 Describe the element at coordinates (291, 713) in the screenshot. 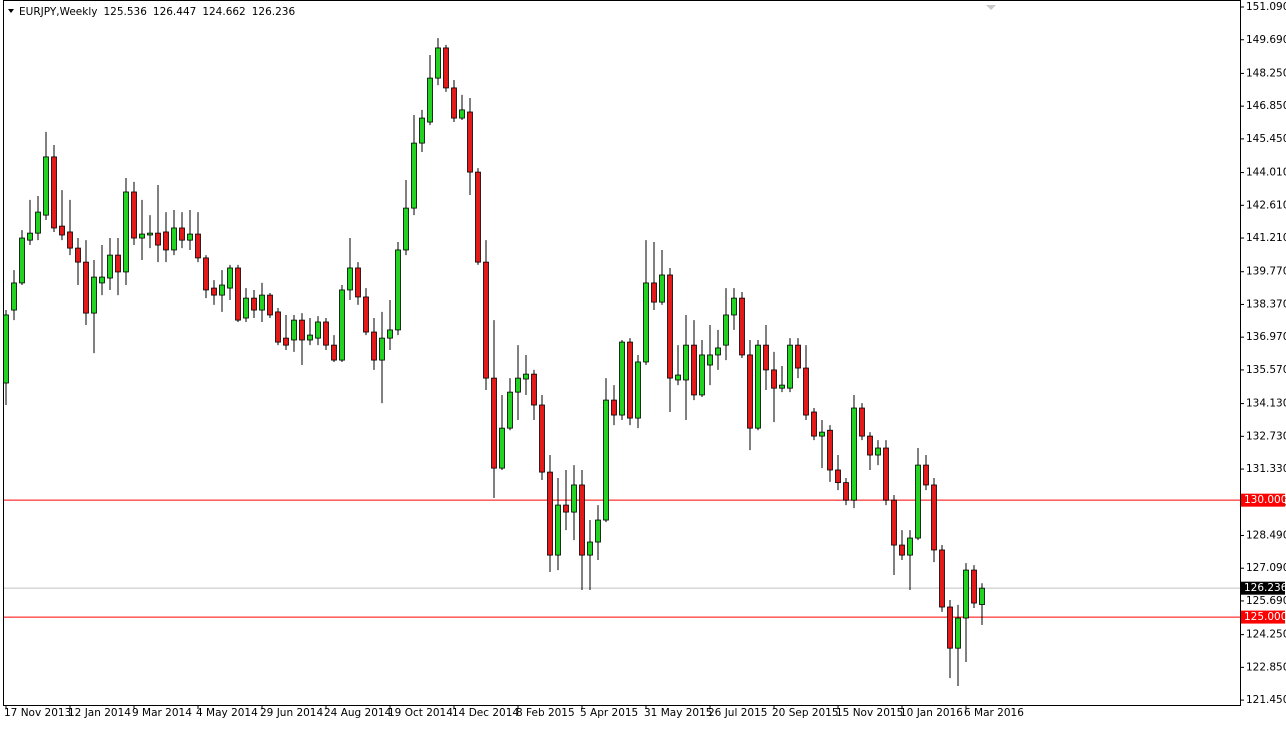

I see `x-tick-label: 29 Jun 2014` at that location.